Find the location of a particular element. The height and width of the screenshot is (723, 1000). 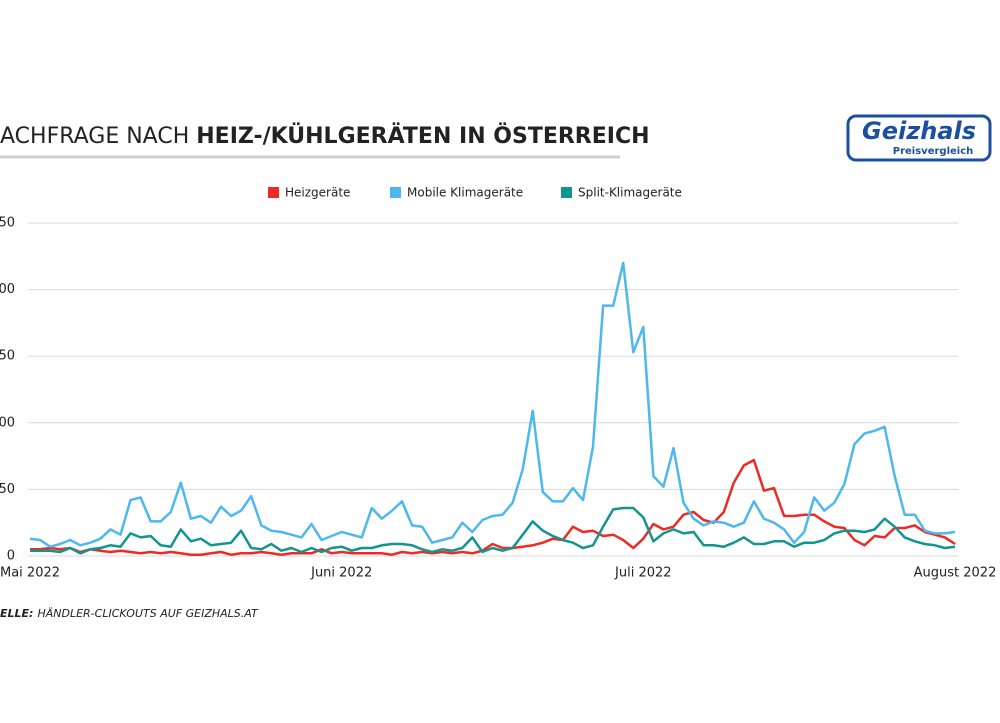

y-tick-label: 150 is located at coordinates (7, 356).